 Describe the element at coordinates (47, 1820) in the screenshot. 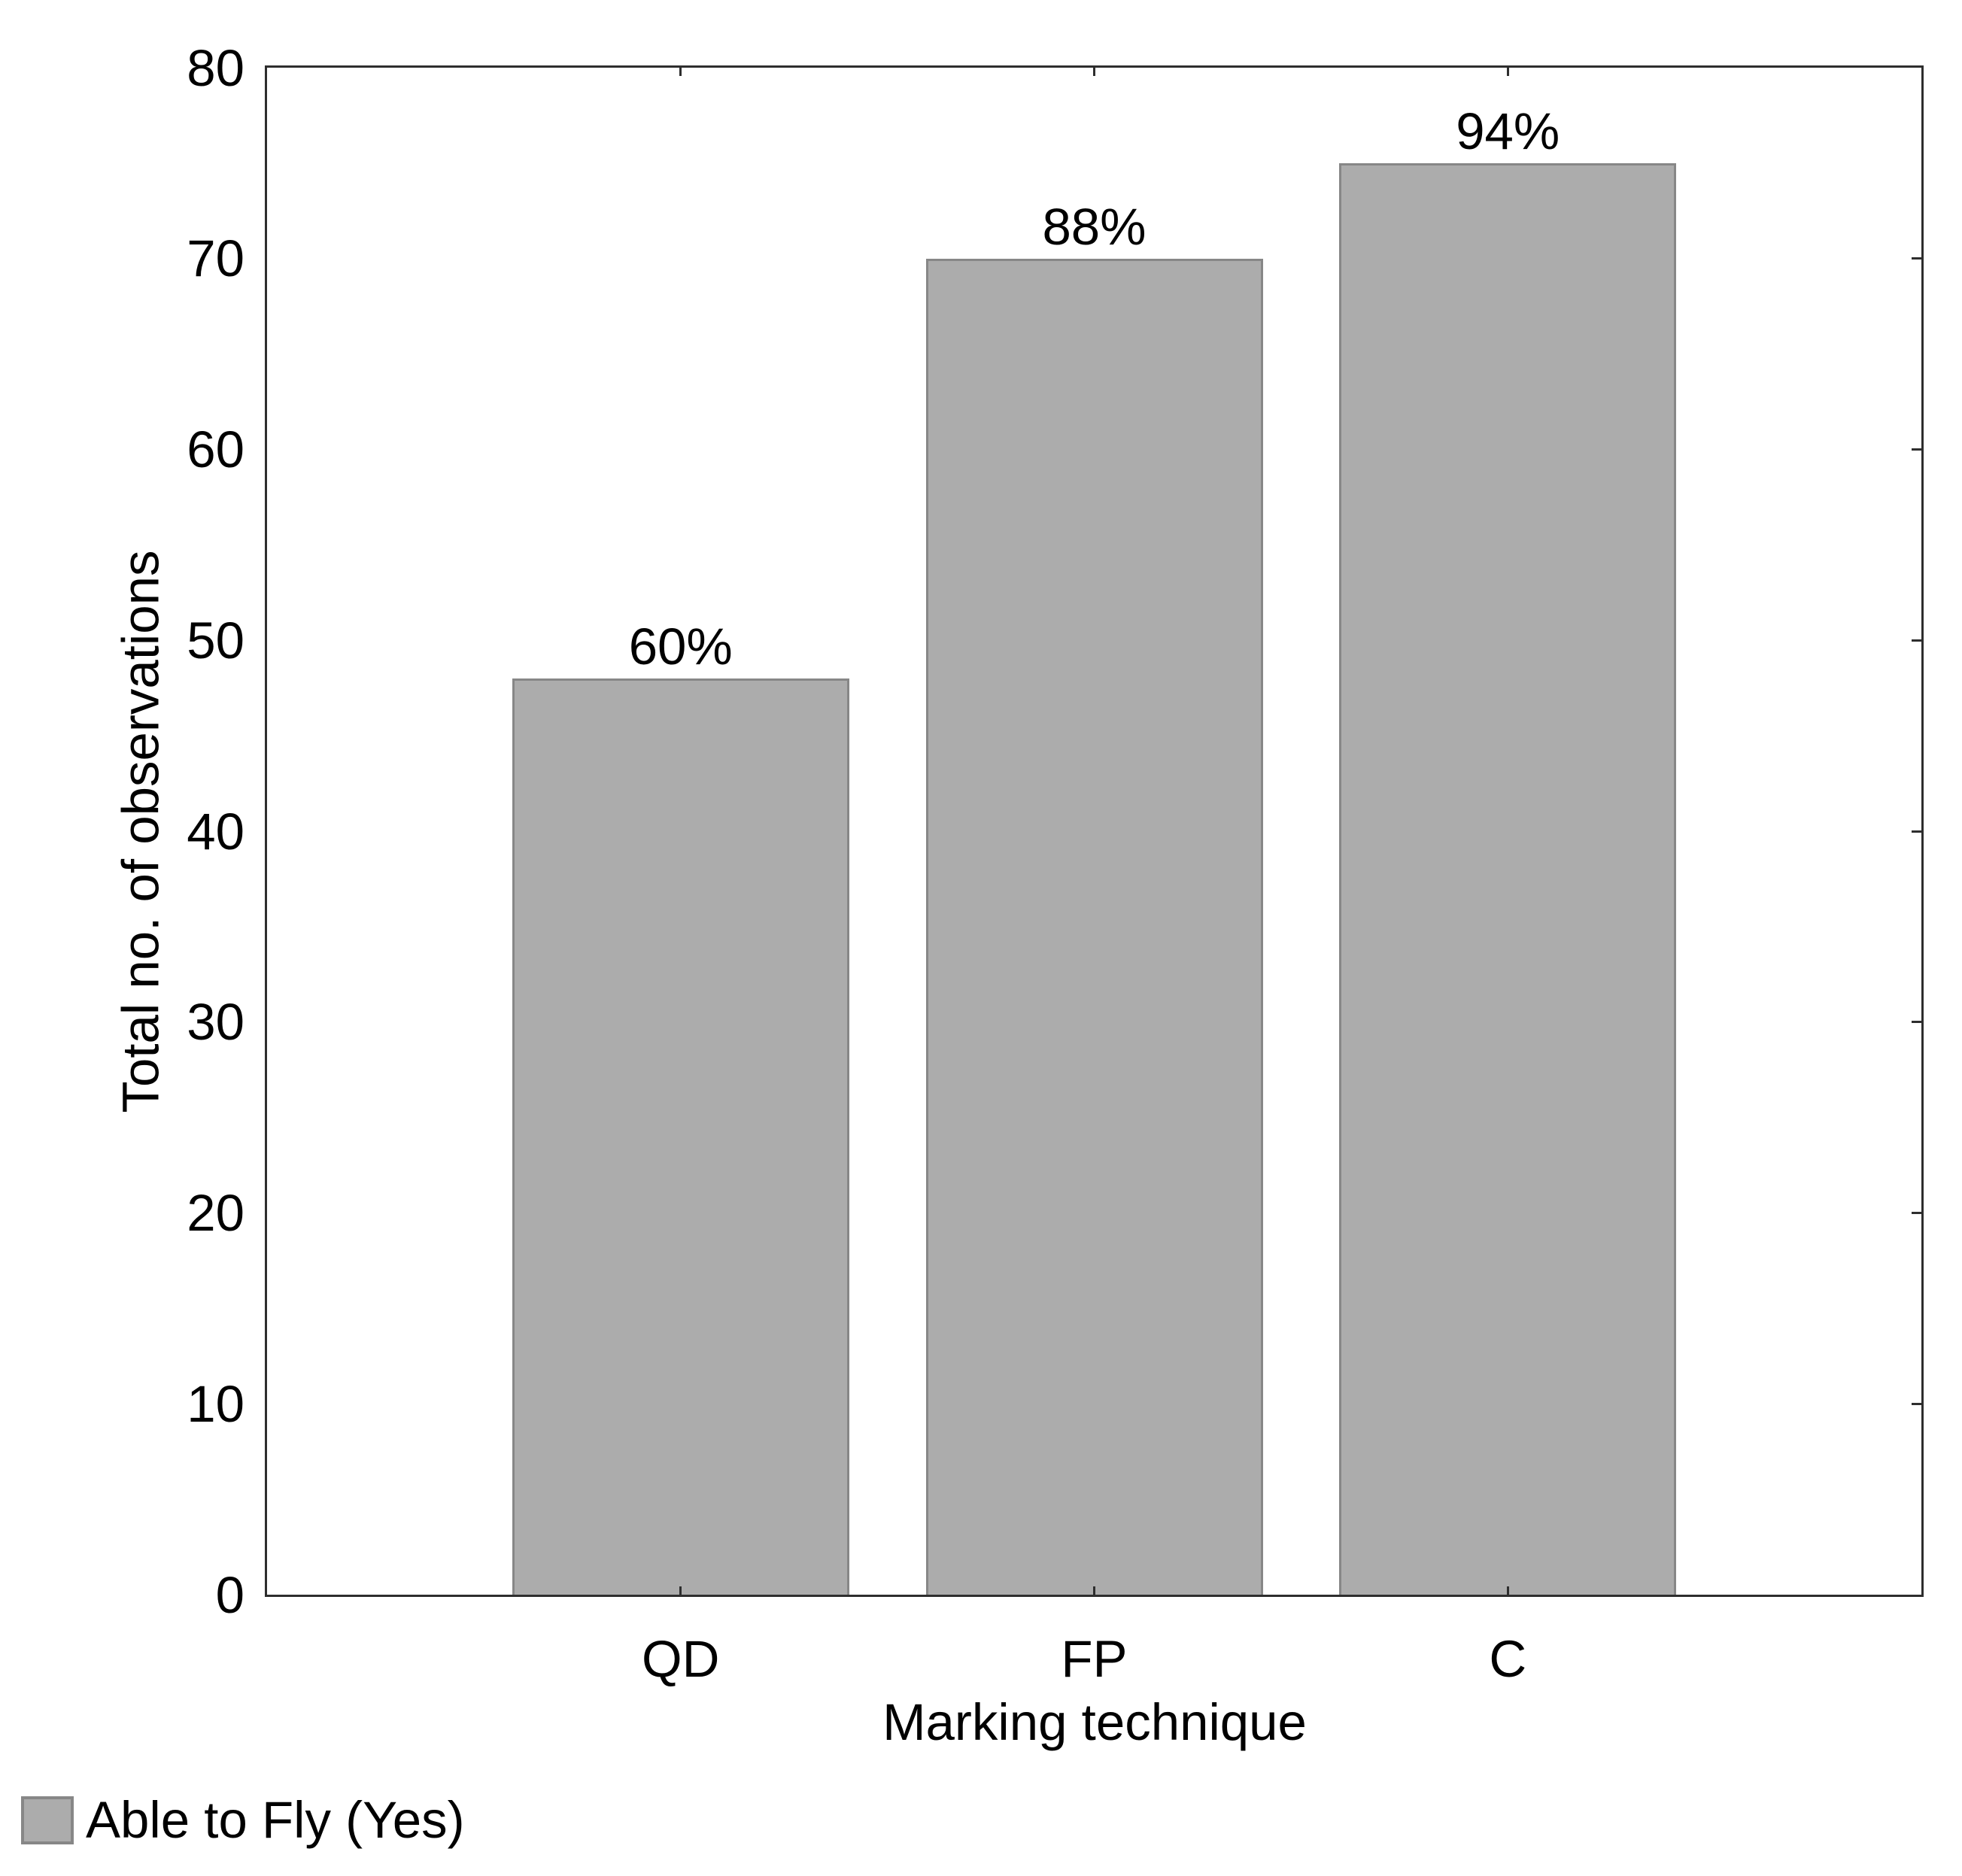

I see `legend-swatch` at that location.